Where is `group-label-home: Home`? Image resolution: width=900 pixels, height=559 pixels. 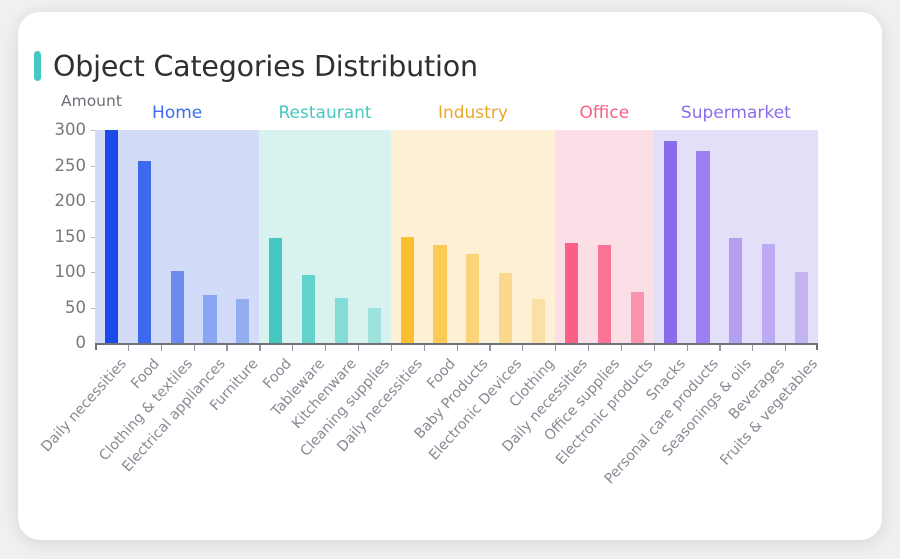
group-label-home: Home is located at coordinates (177, 113).